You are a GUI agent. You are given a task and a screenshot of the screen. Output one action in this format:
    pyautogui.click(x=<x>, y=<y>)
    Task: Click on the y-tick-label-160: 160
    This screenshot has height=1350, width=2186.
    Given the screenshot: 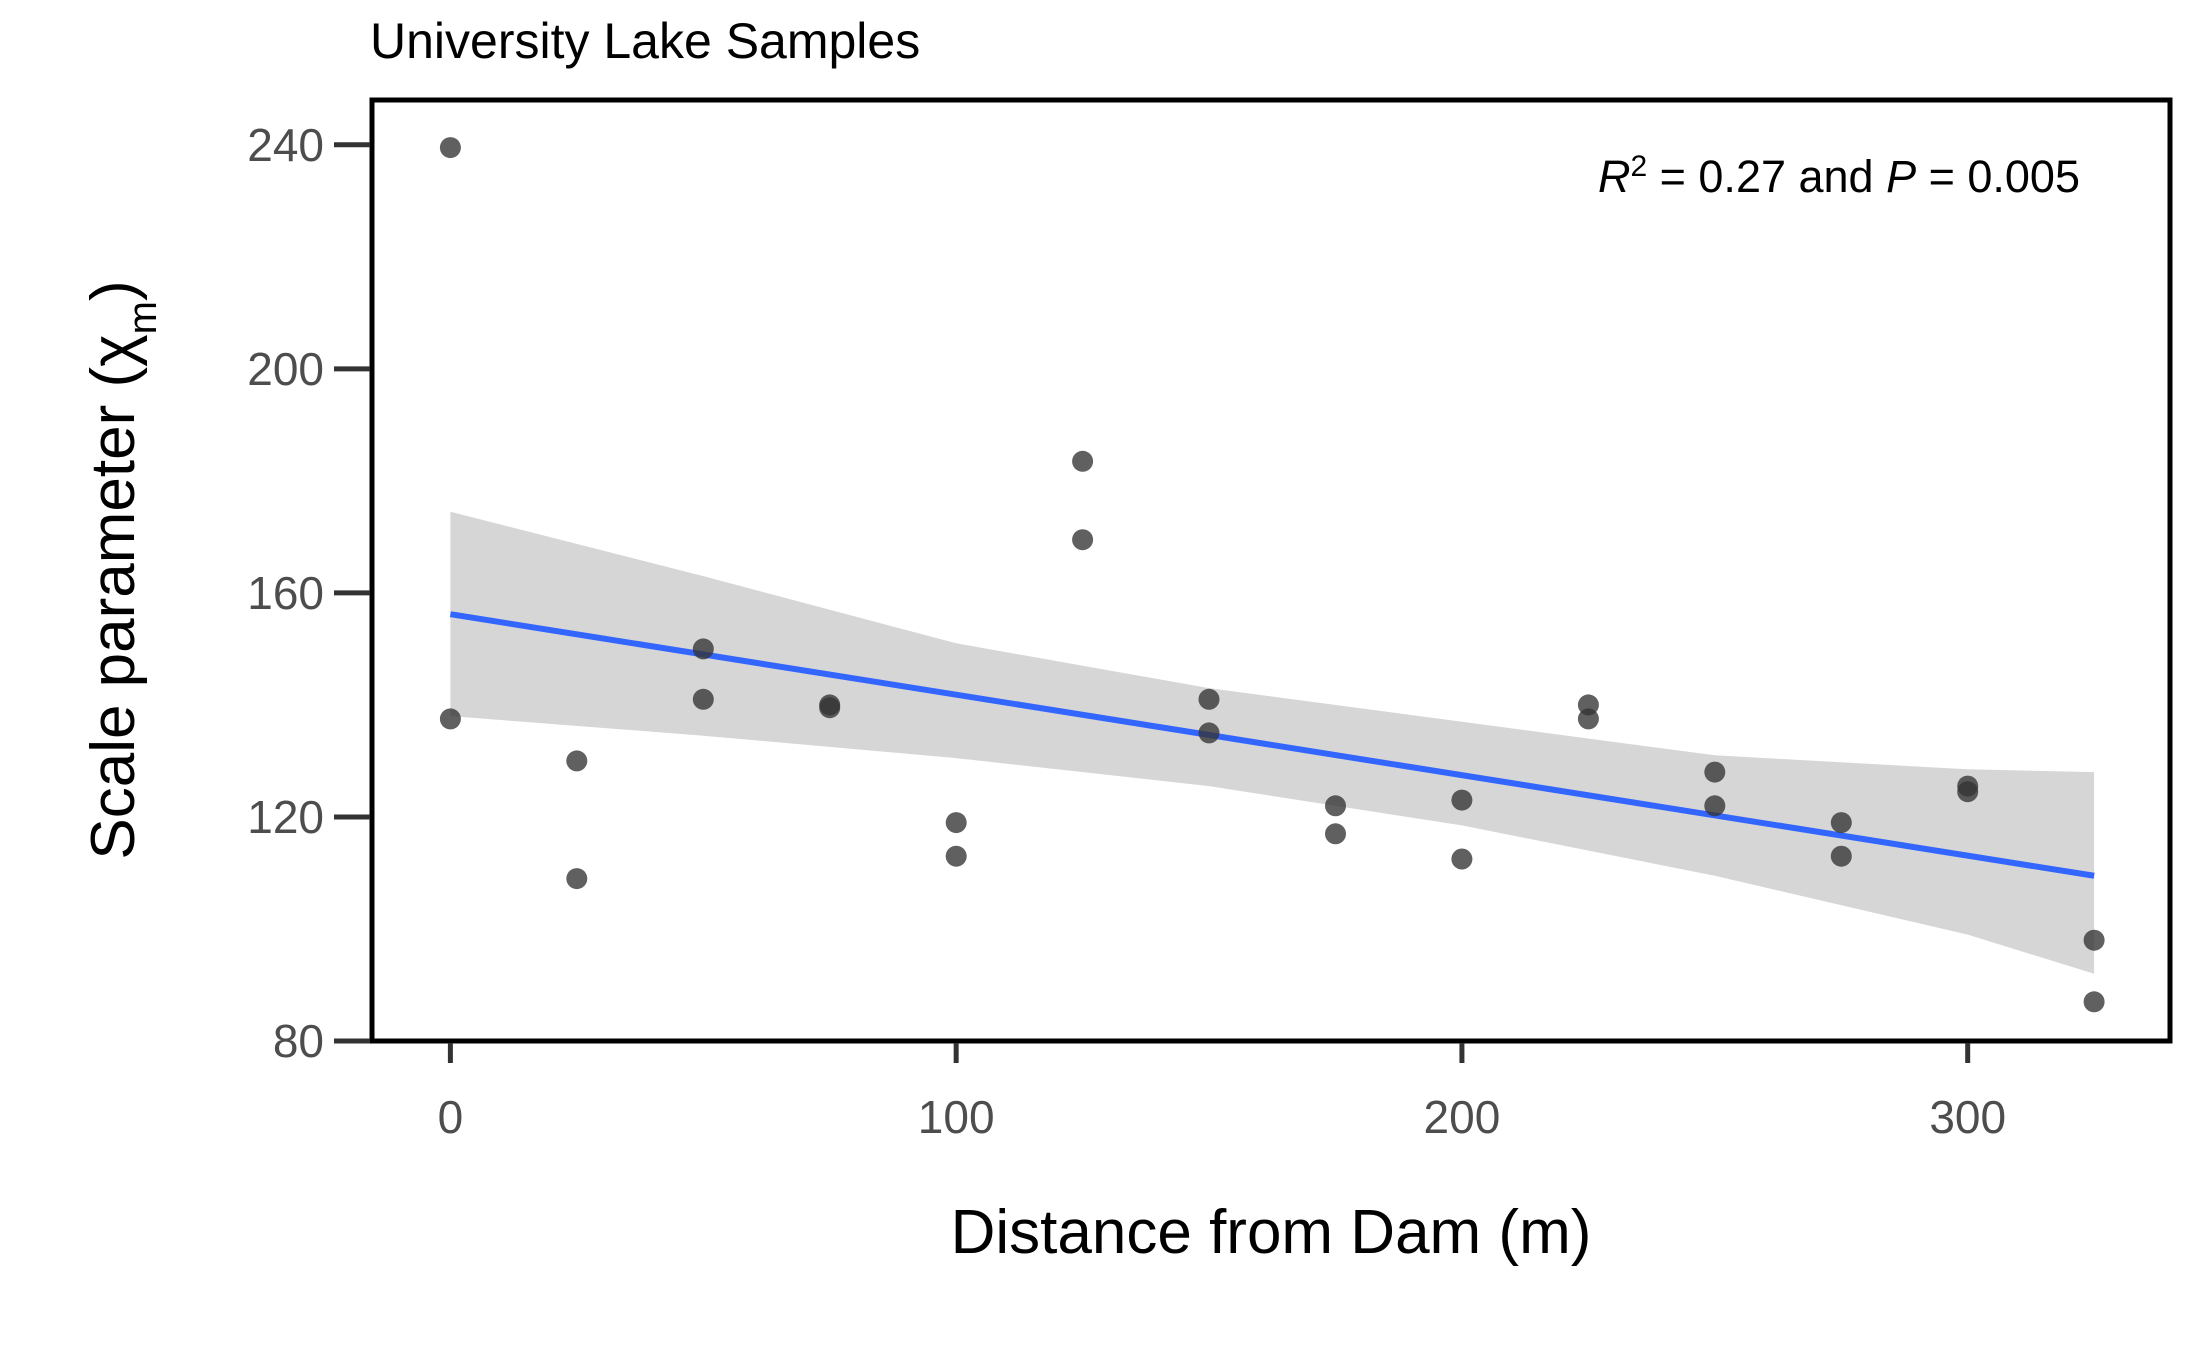 What is the action you would take?
    pyautogui.click(x=285, y=593)
    